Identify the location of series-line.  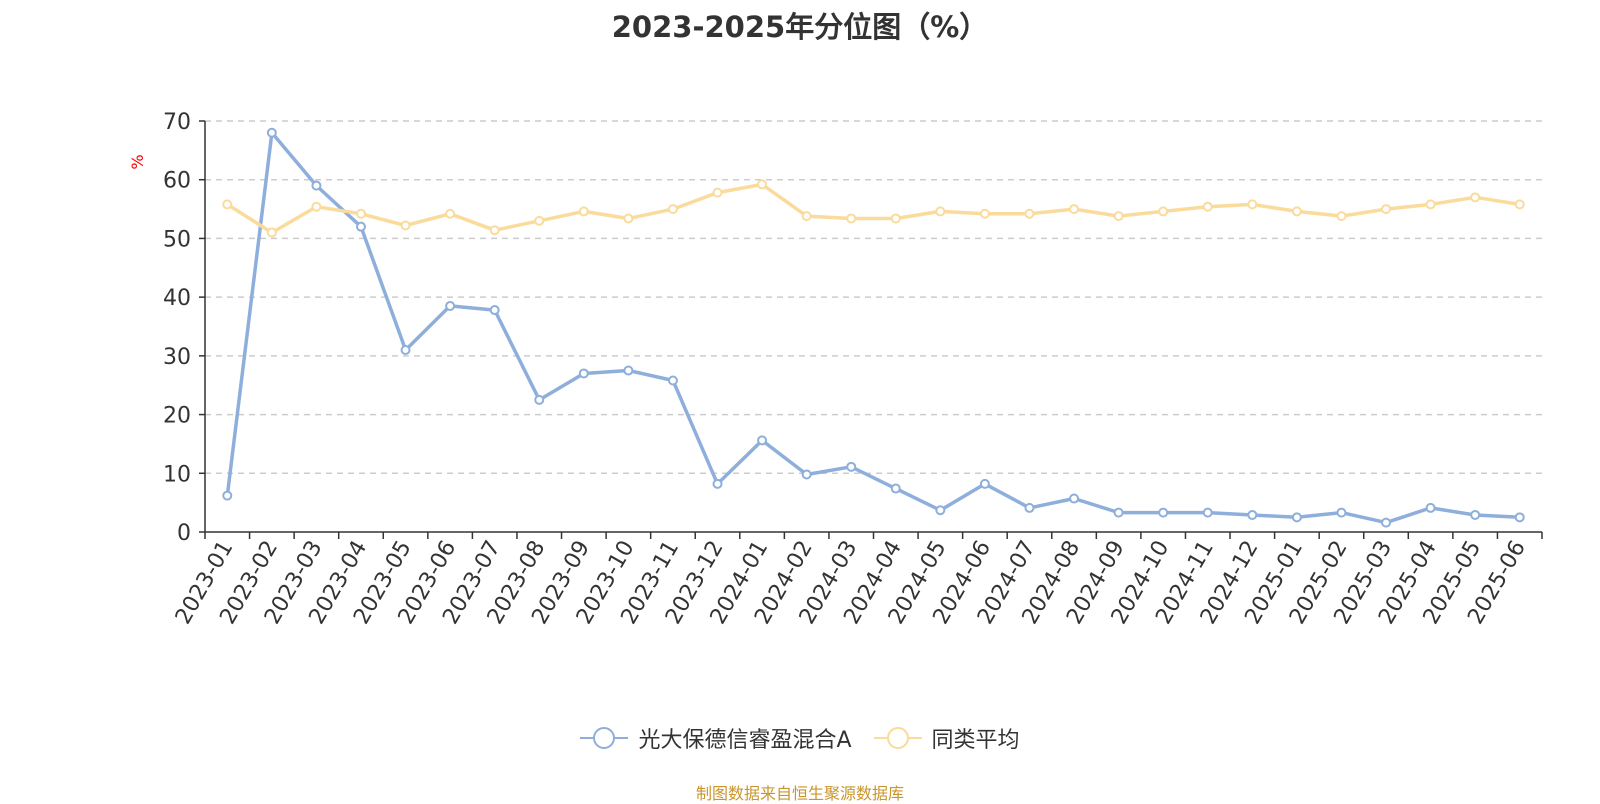
(873, 208).